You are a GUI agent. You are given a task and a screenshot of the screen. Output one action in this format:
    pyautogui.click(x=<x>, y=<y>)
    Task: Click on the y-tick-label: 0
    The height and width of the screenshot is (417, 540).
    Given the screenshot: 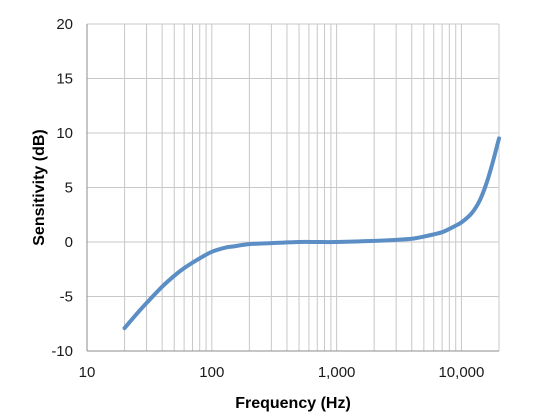 What is the action you would take?
    pyautogui.click(x=69, y=242)
    